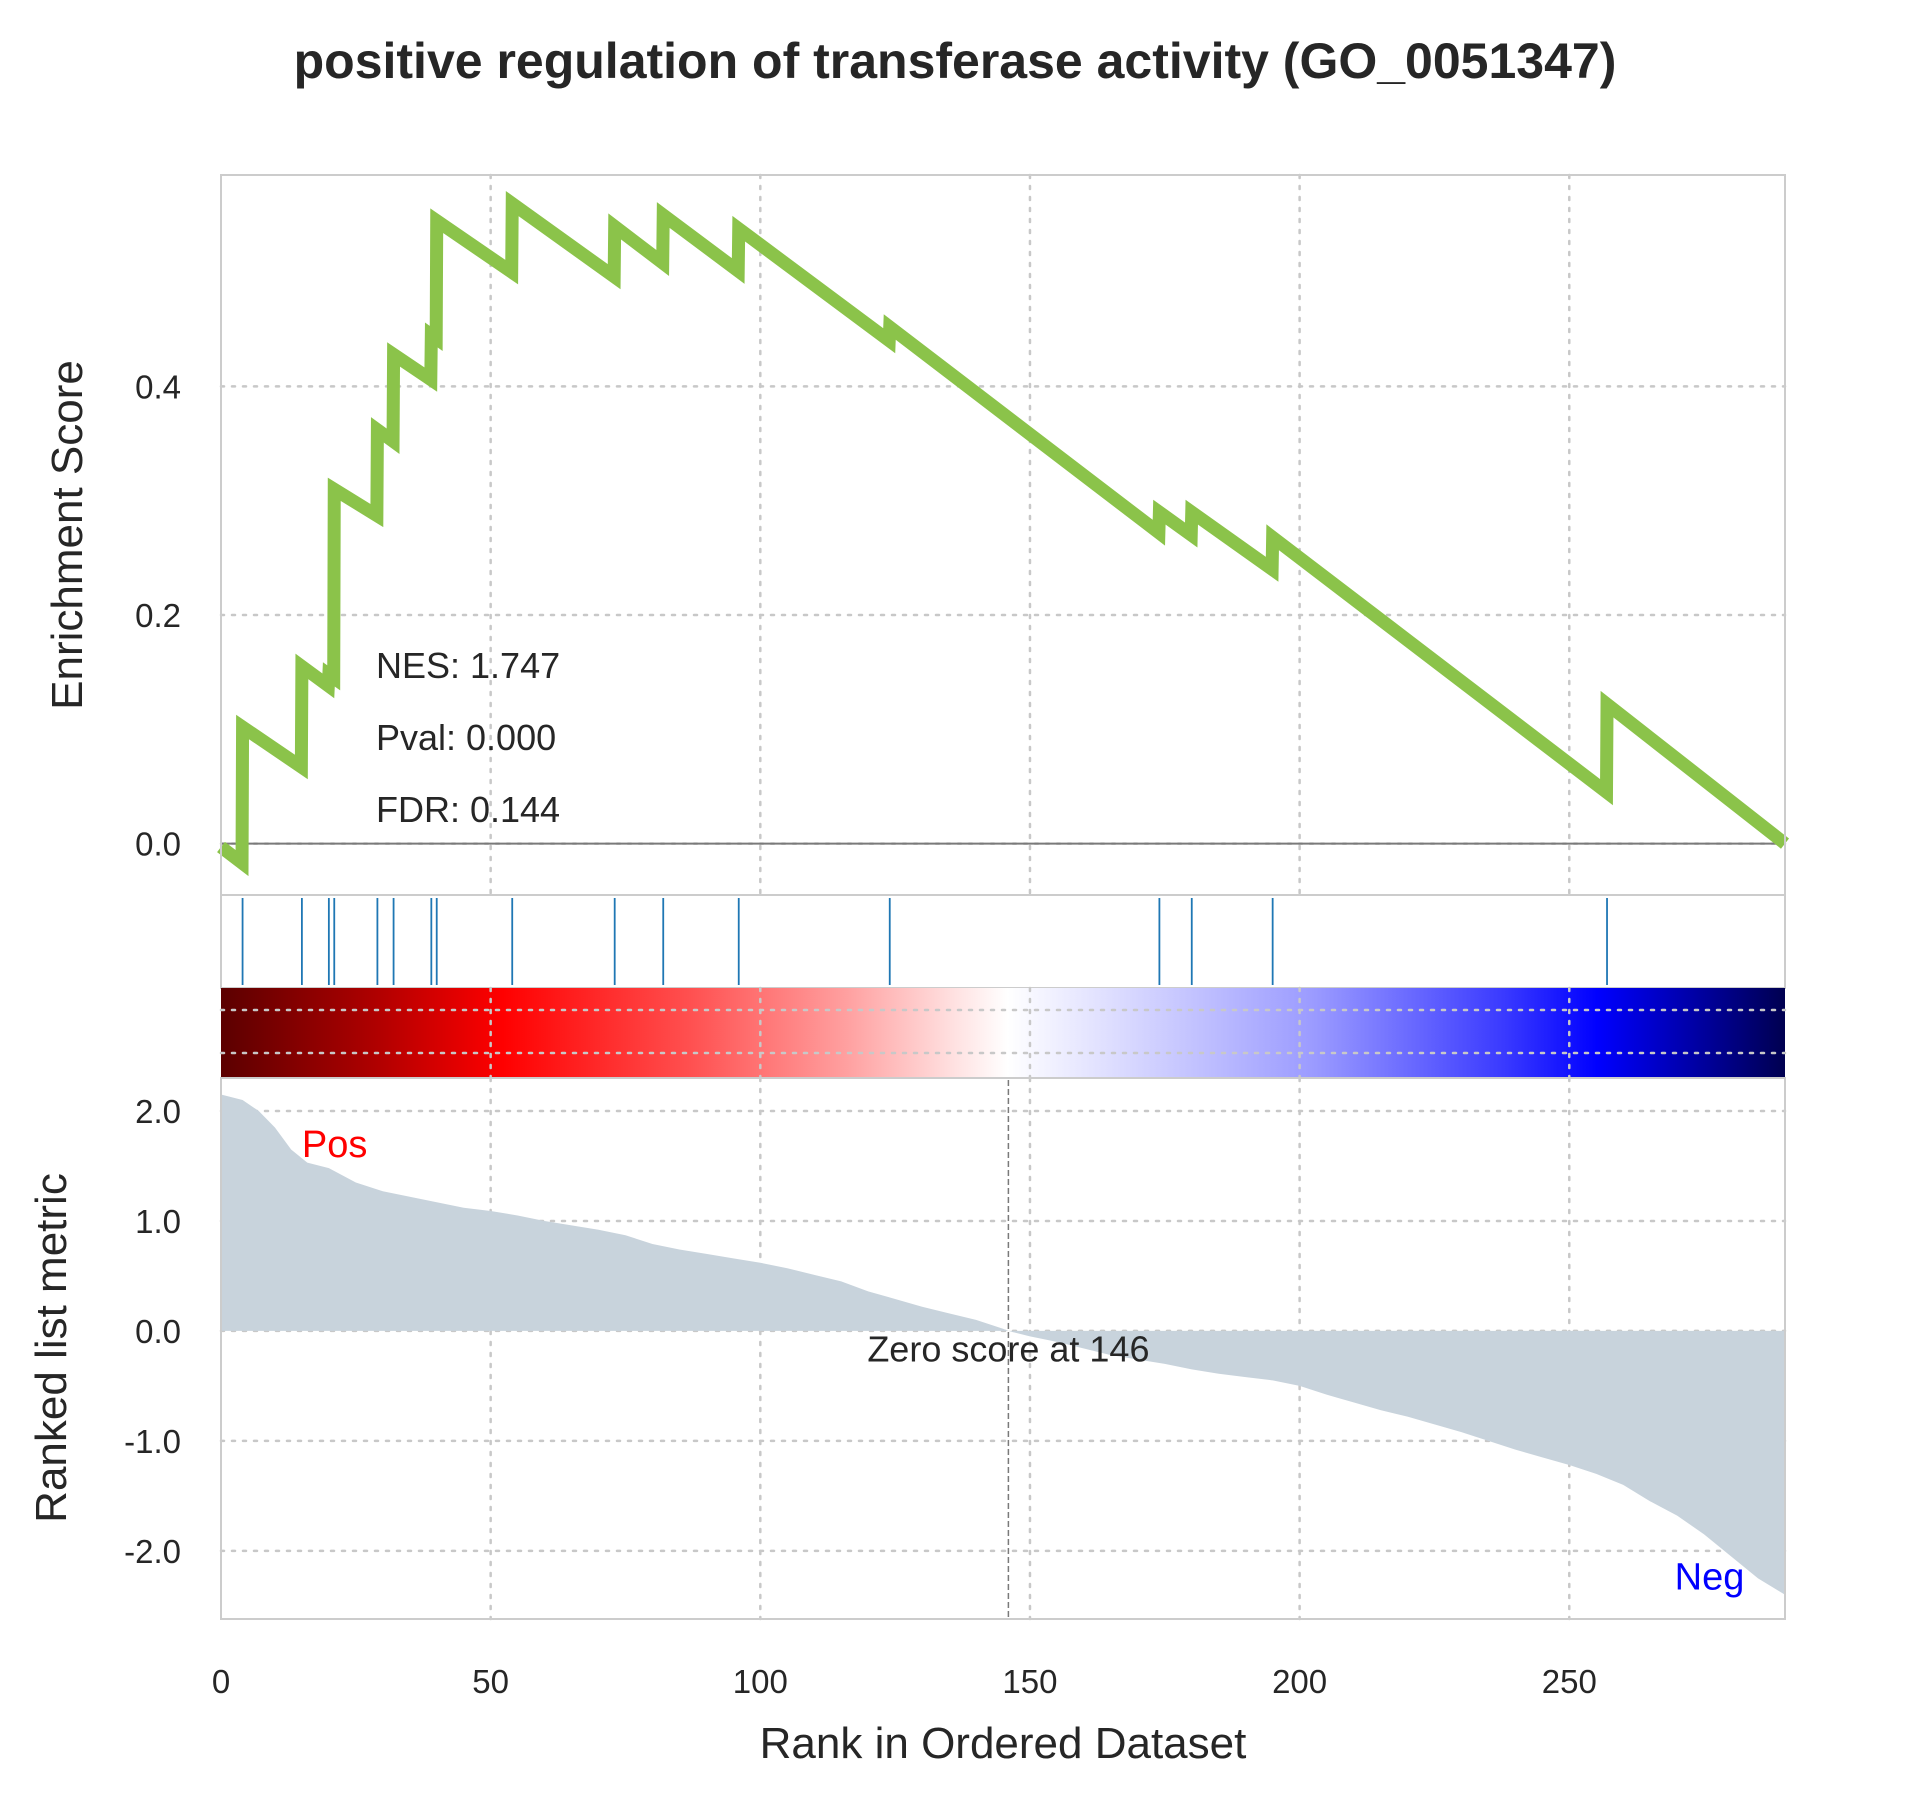  Describe the element at coordinates (158, 844) in the screenshot. I see `es-y-tick-label: 0.0` at that location.